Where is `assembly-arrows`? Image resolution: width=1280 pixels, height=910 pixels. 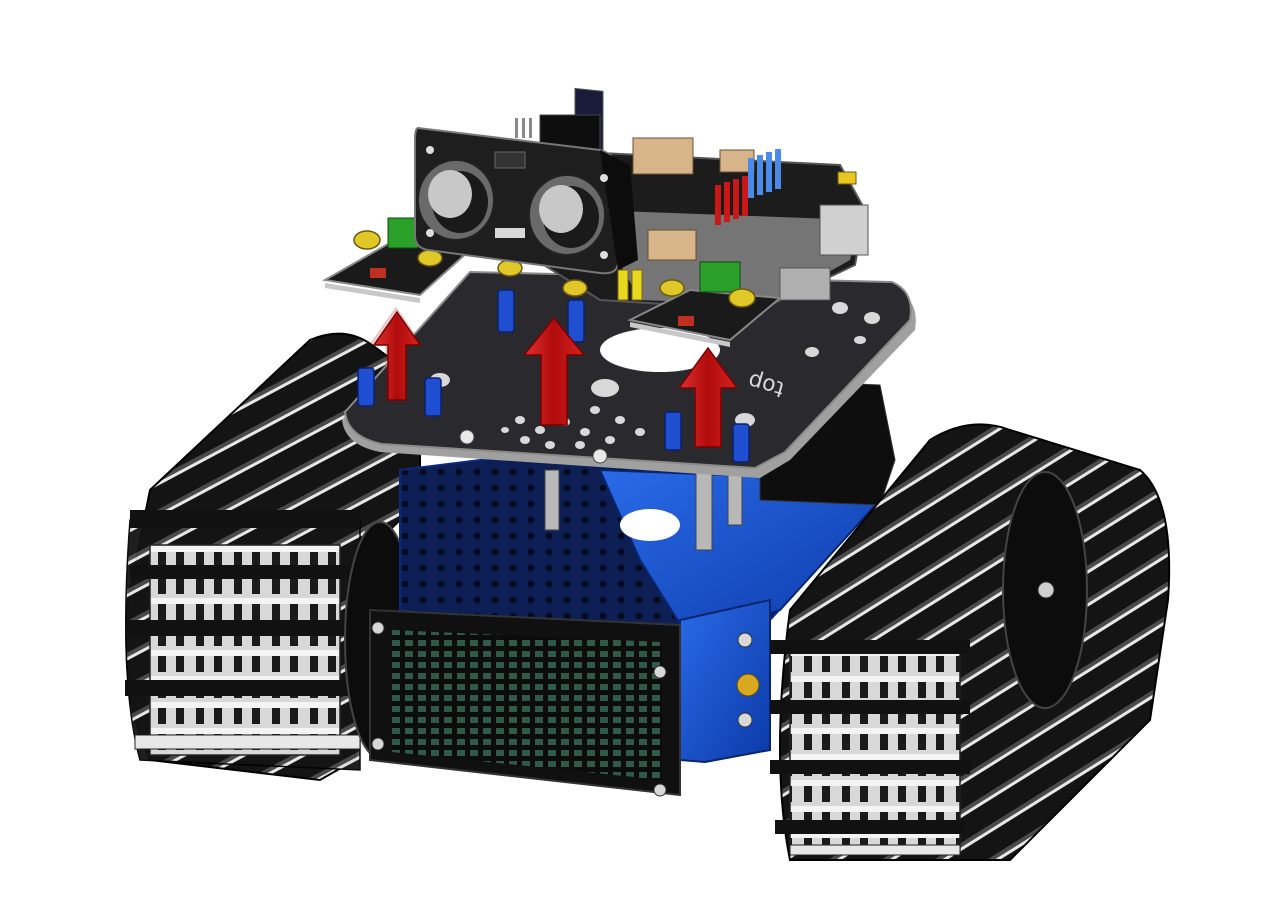 assembly-arrows is located at coordinates (553, 377).